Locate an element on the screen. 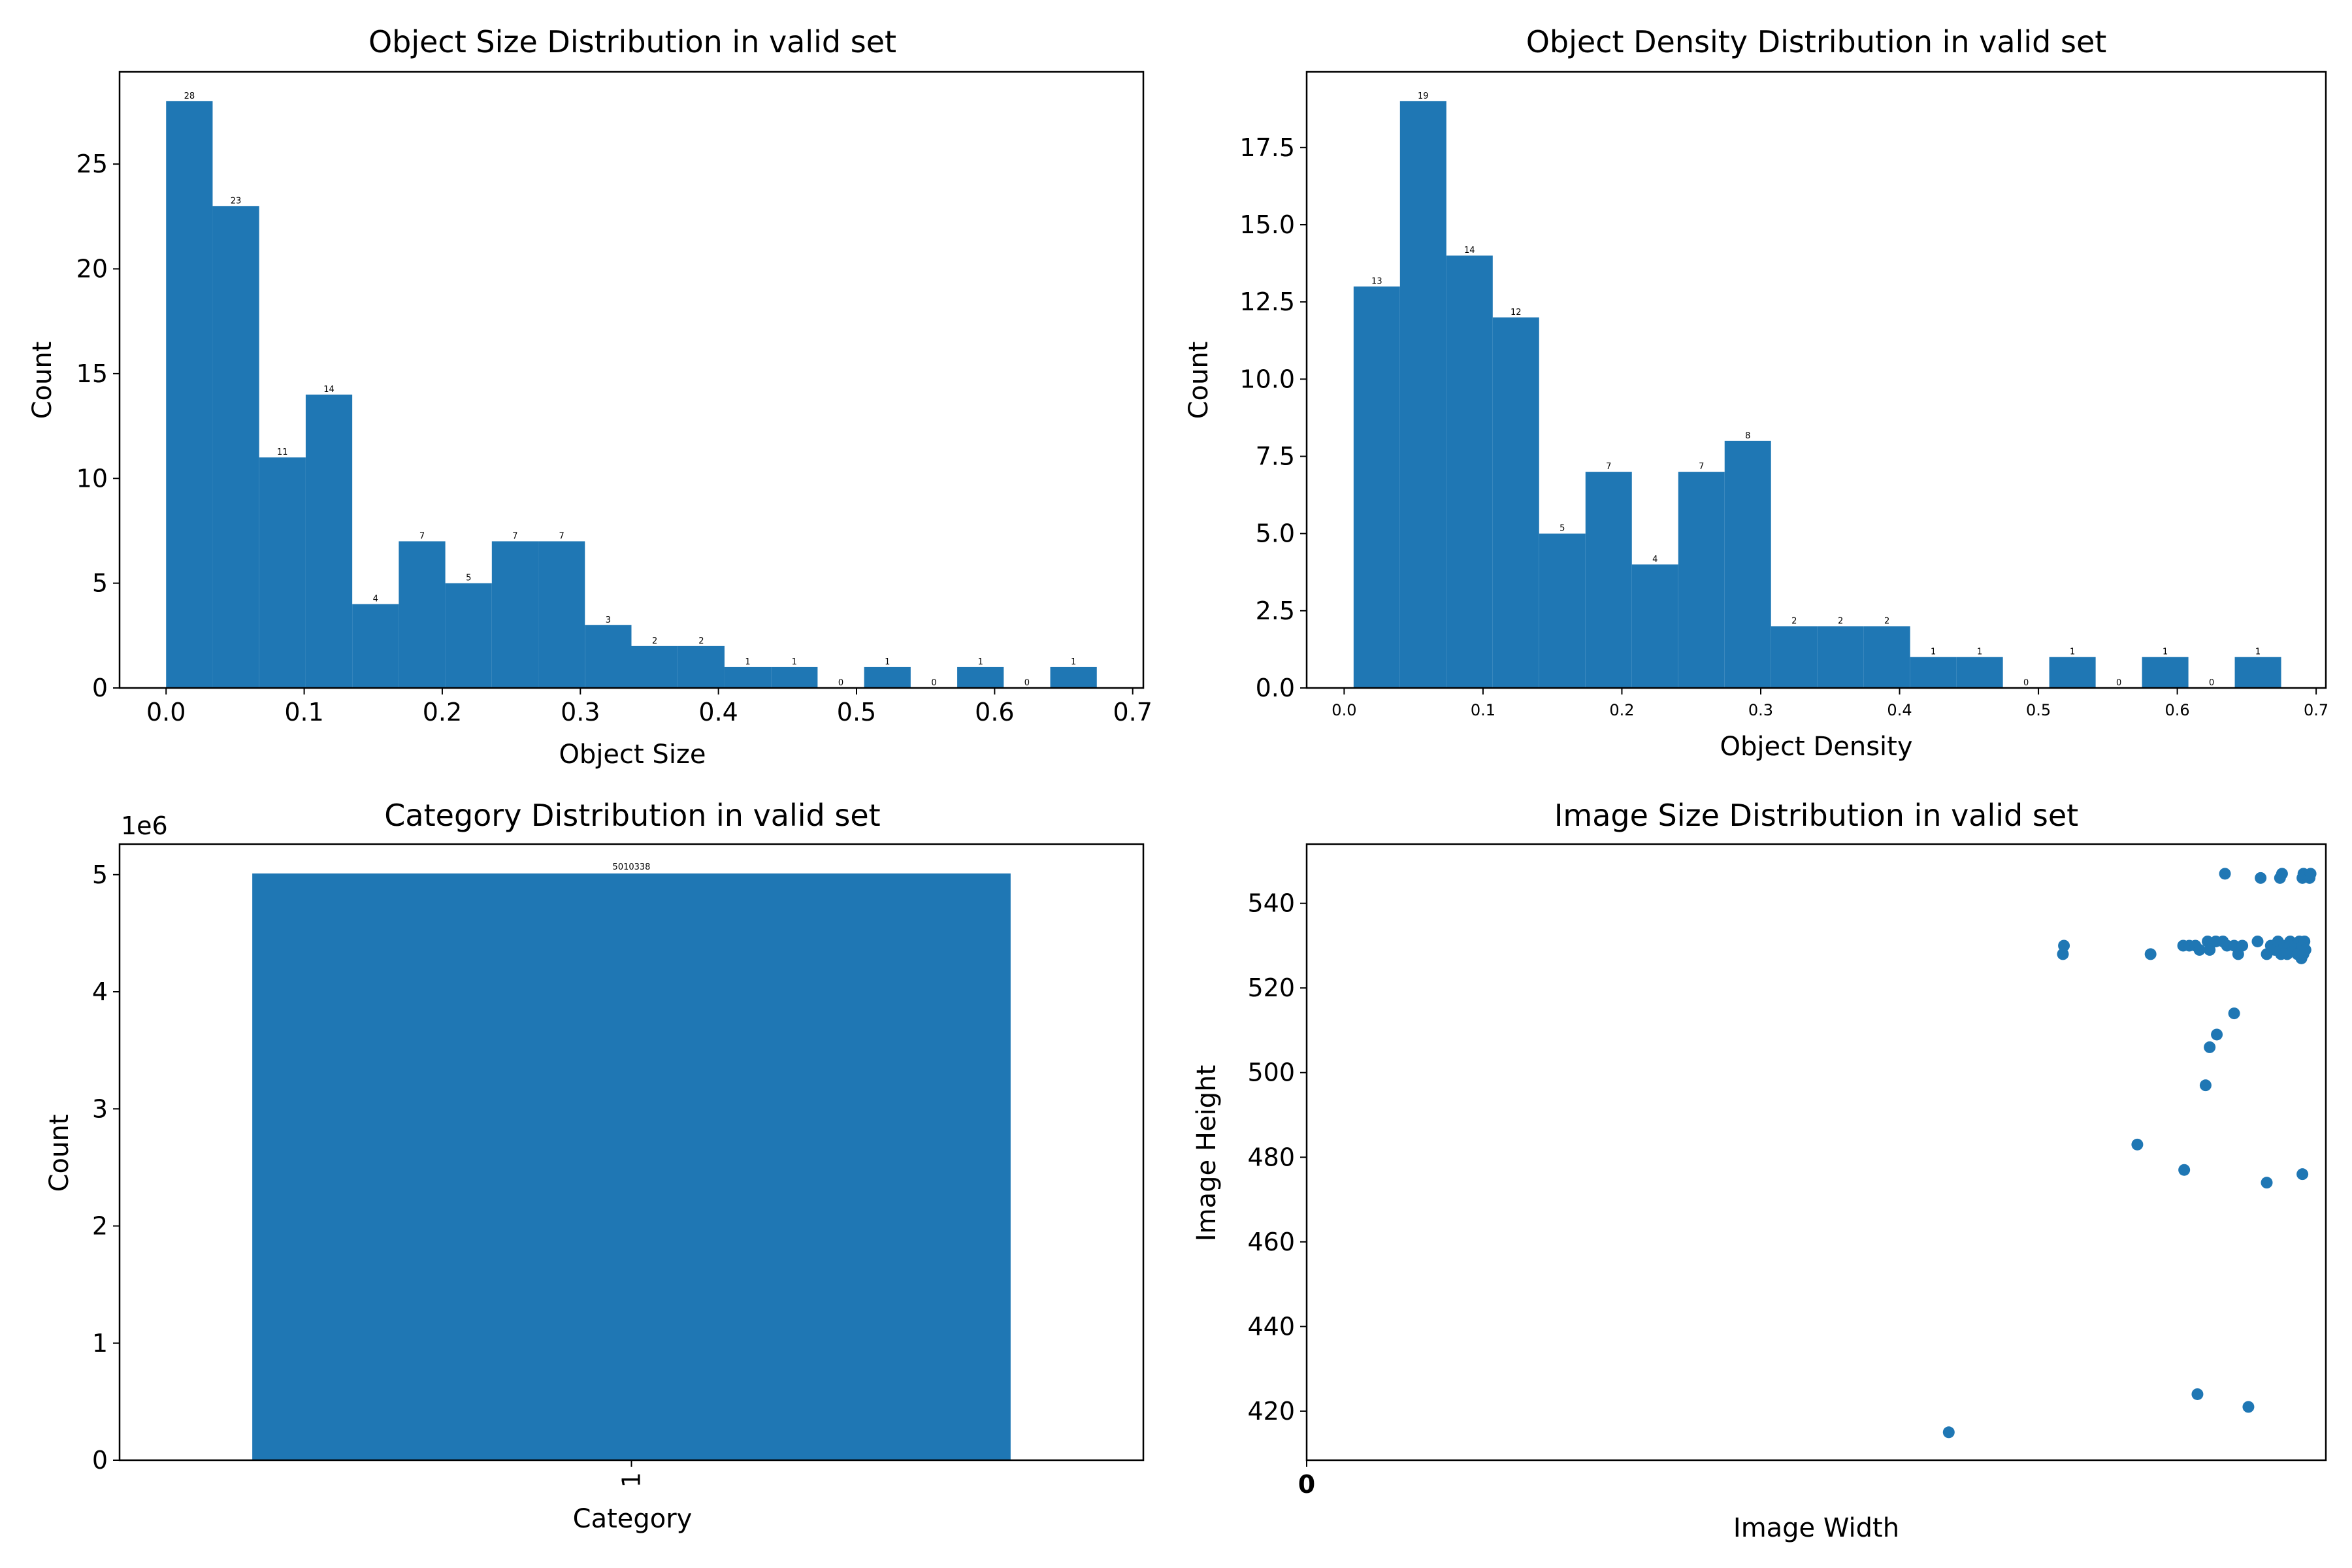  category-x-ticks: 1 is located at coordinates (631, 1474).